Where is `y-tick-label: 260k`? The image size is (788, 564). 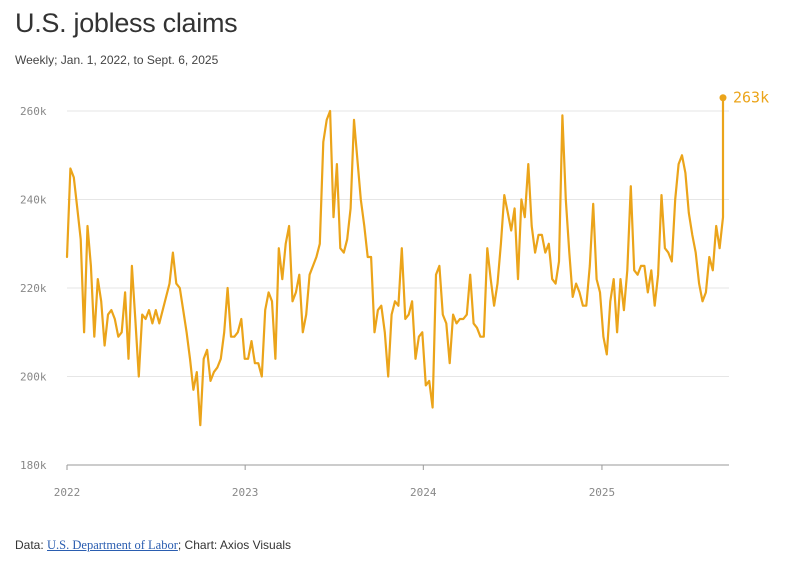
y-tick-label: 260k is located at coordinates (33, 111).